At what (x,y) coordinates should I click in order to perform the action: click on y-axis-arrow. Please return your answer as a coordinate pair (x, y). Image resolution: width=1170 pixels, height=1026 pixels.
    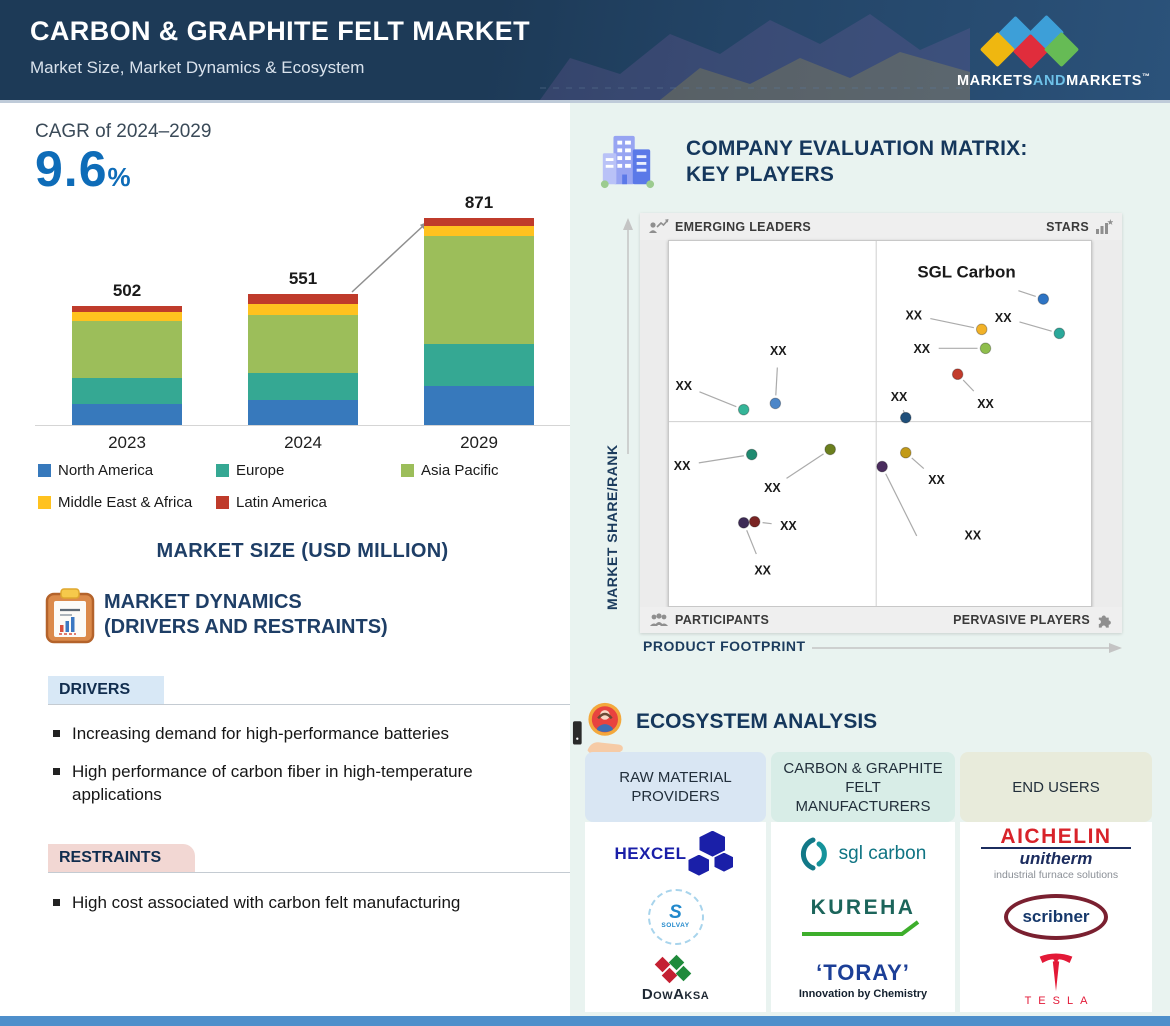
    Looking at the image, I should click on (628, 336).